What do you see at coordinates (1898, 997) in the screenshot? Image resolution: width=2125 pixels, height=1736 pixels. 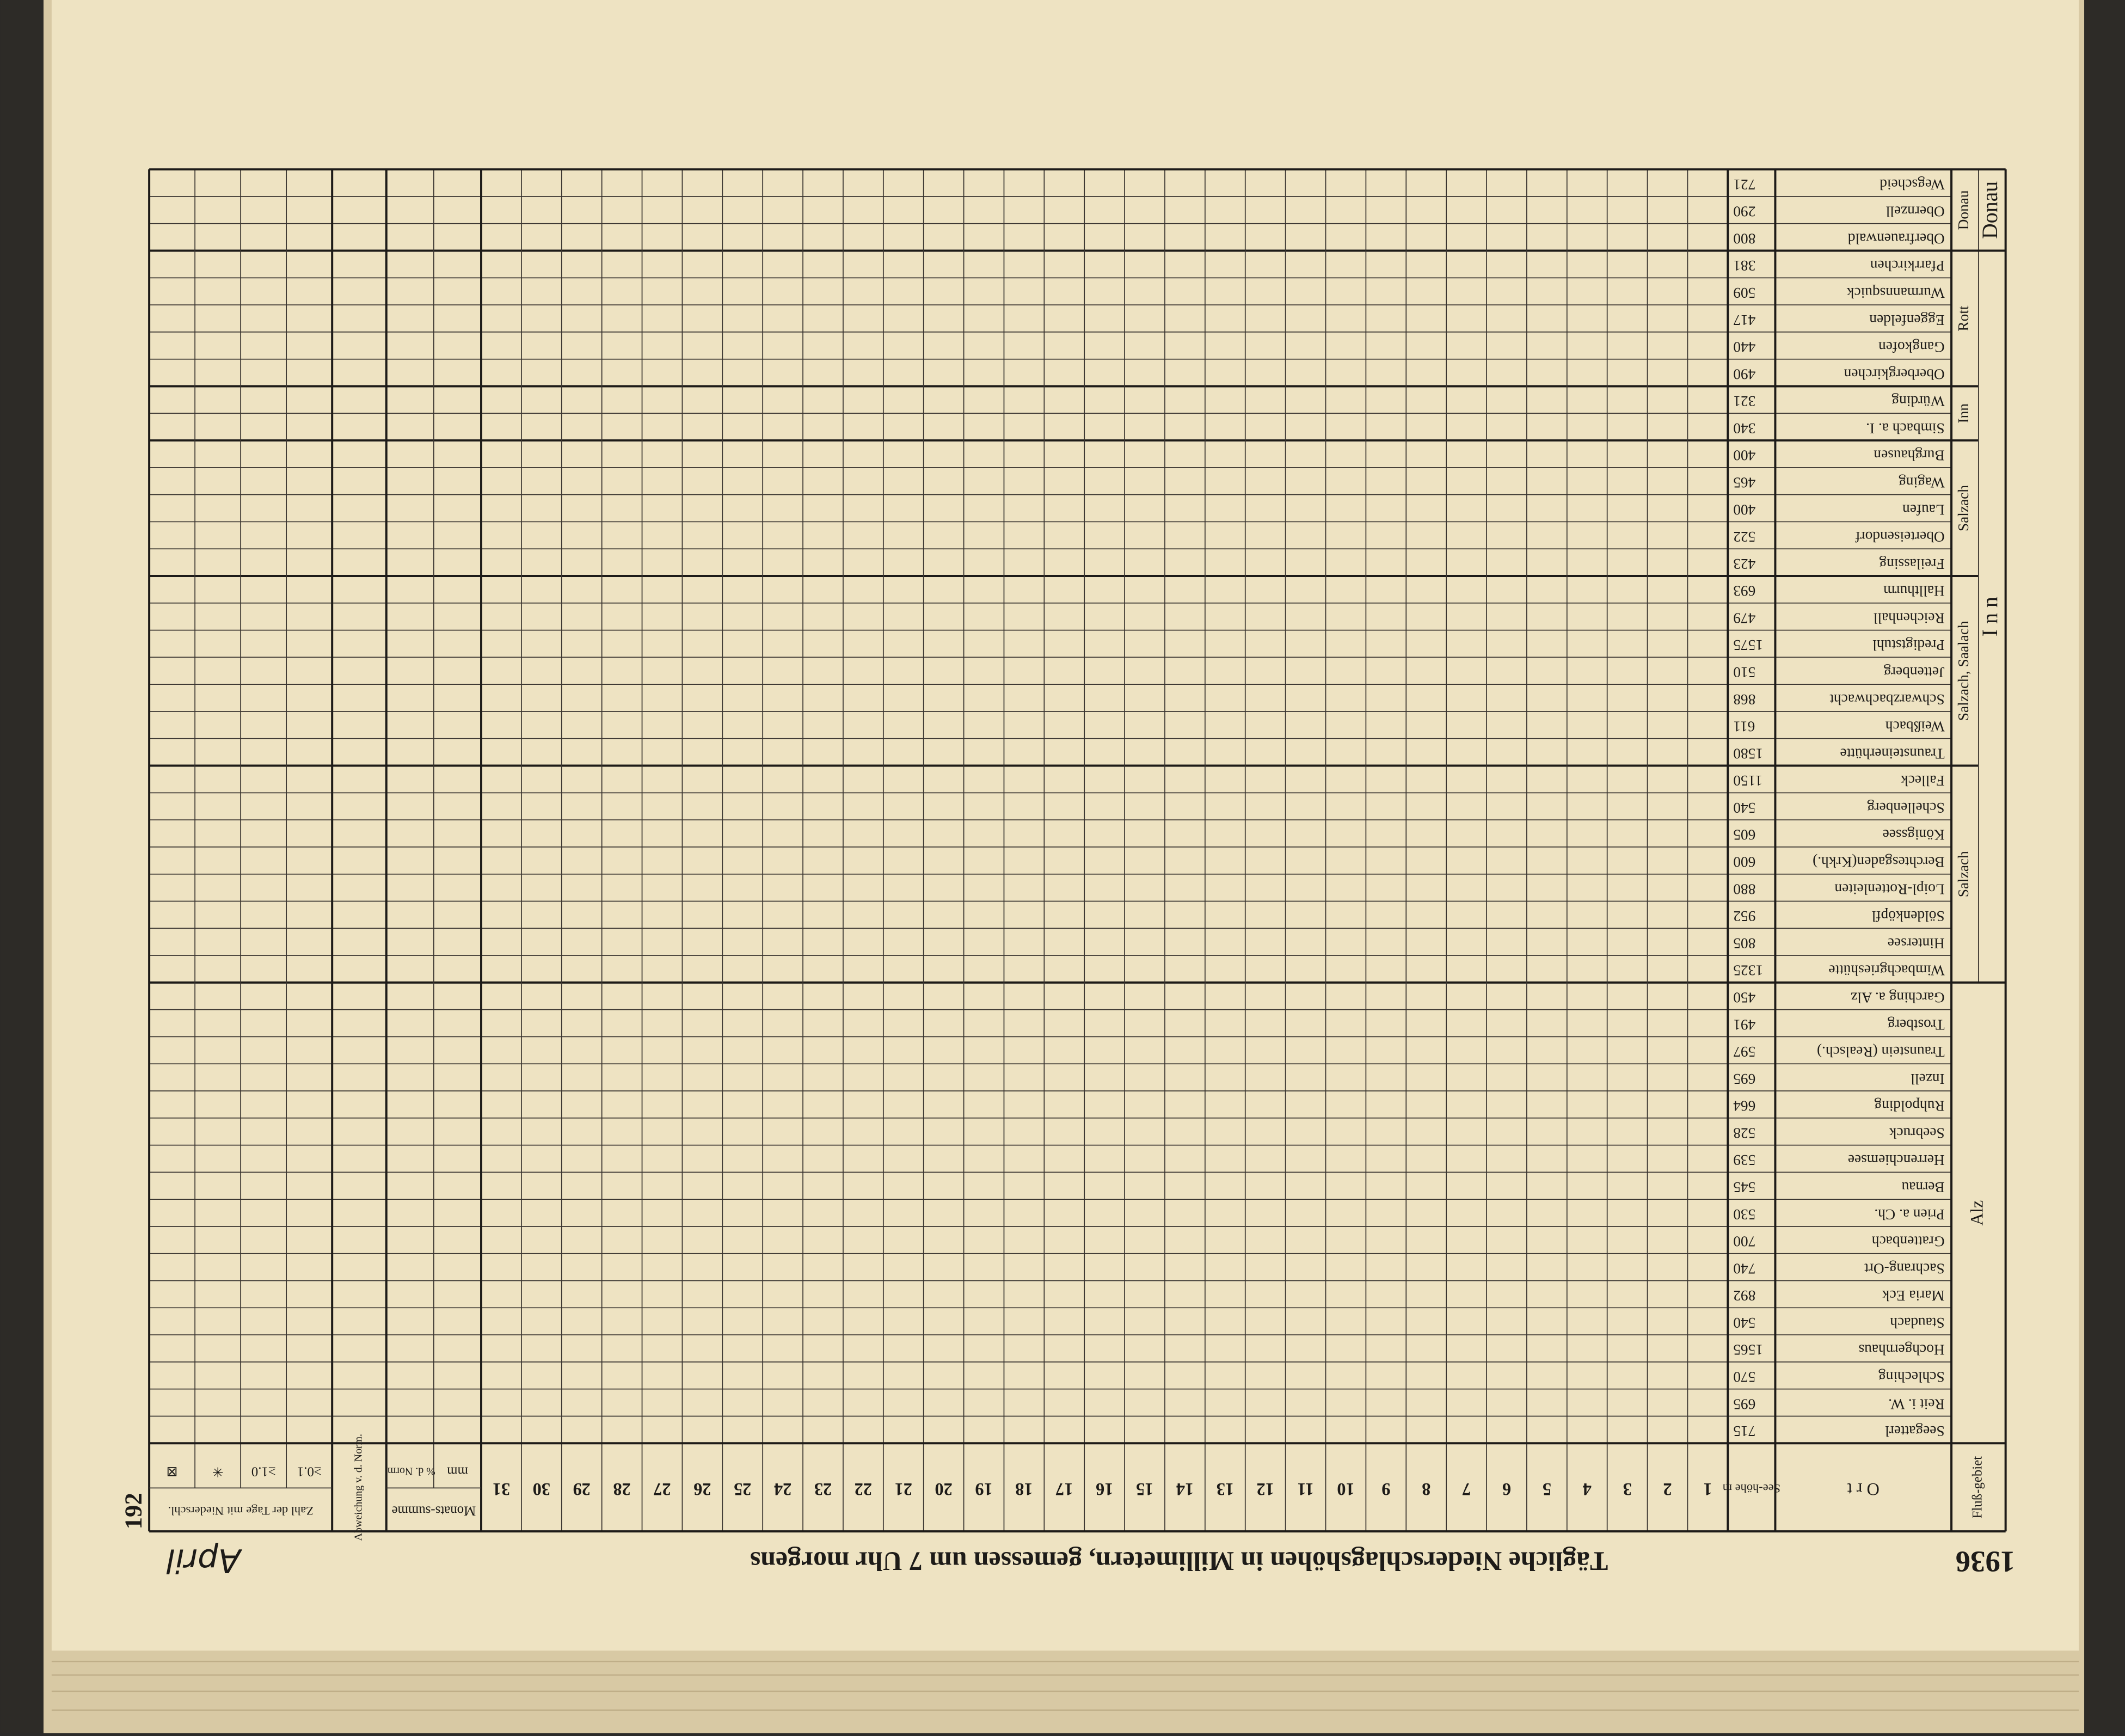 I see `station-name: Garching a. Alz` at bounding box center [1898, 997].